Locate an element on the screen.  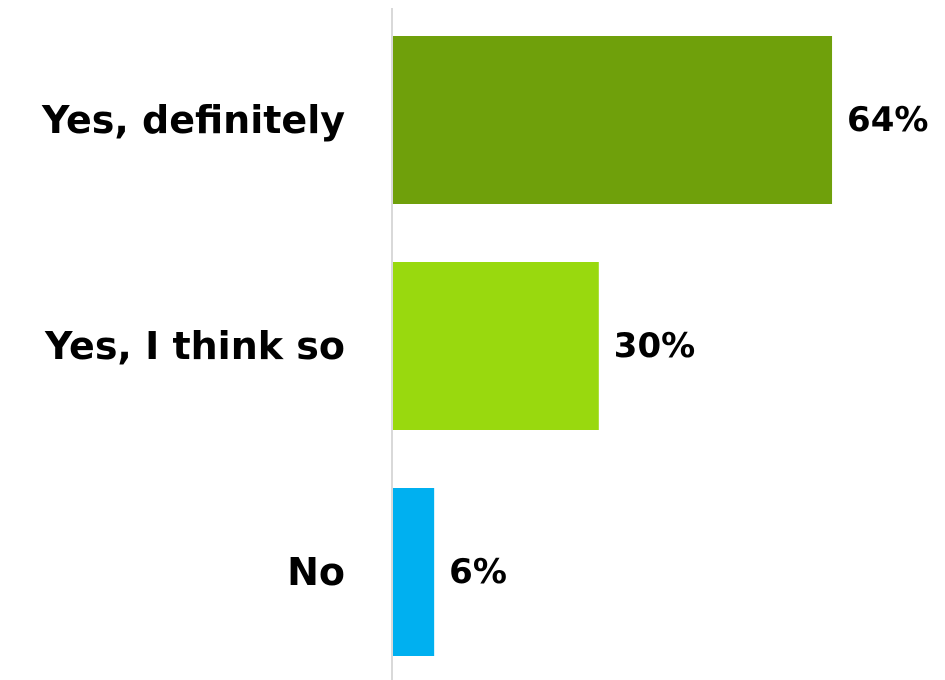
data-label-yes-definitely: 64% is located at coordinates (887, 120).